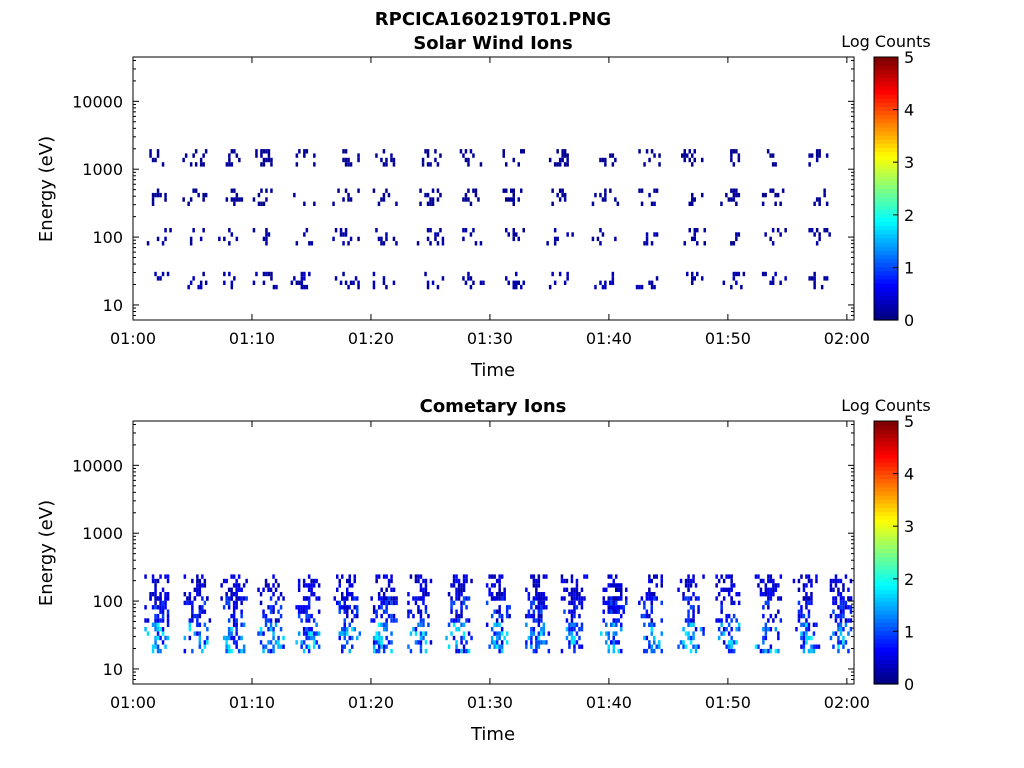 The width and height of the screenshot is (1024, 768). What do you see at coordinates (490, 338) in the screenshot?
I see `x-tick-label: 01:30` at bounding box center [490, 338].